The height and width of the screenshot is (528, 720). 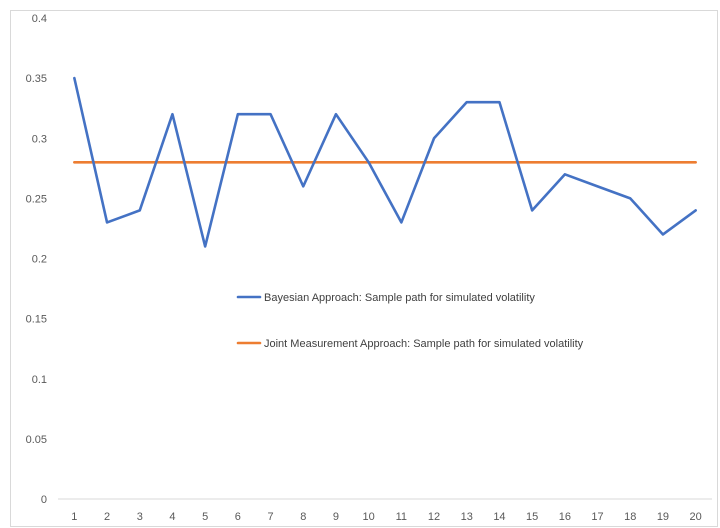 I want to click on y-tick-label: 0, so click(x=44, y=500).